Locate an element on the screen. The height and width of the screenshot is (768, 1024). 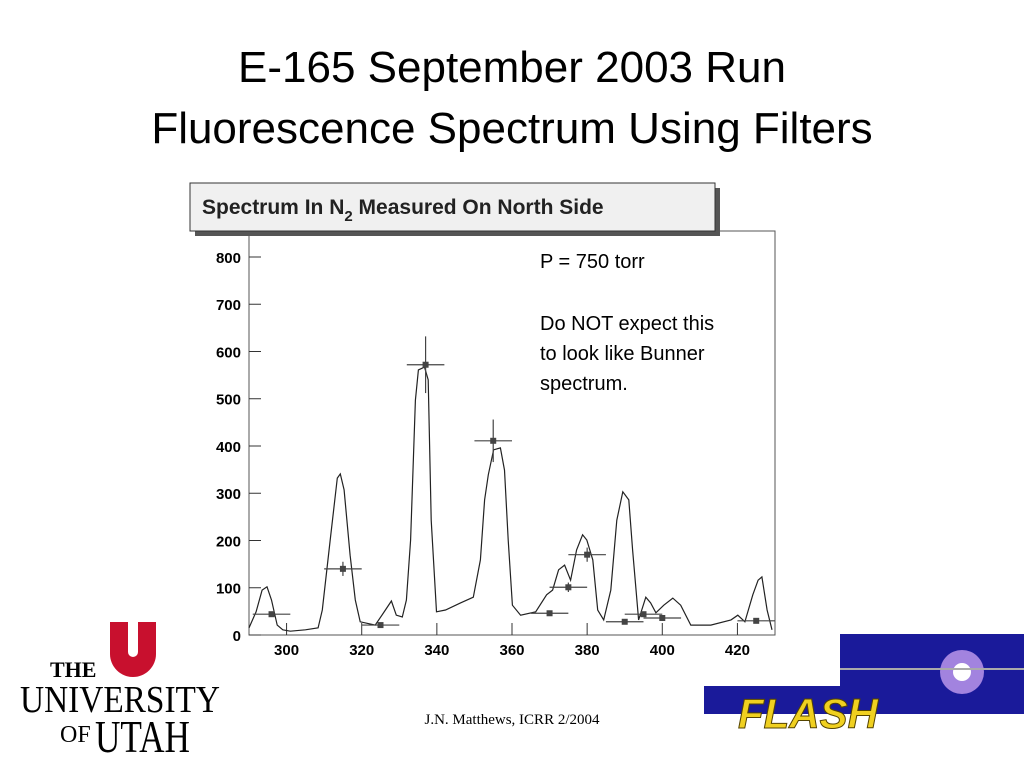
y-tick-label: 200 is located at coordinates (228, 541).